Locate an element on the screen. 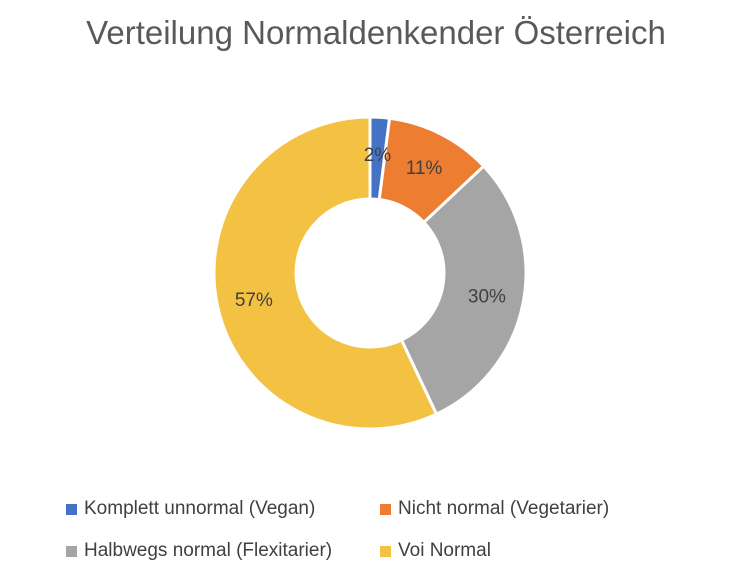 This screenshot has height=580, width=752. data-labels-group: 2% 11% 30% 57% is located at coordinates (370, 228).